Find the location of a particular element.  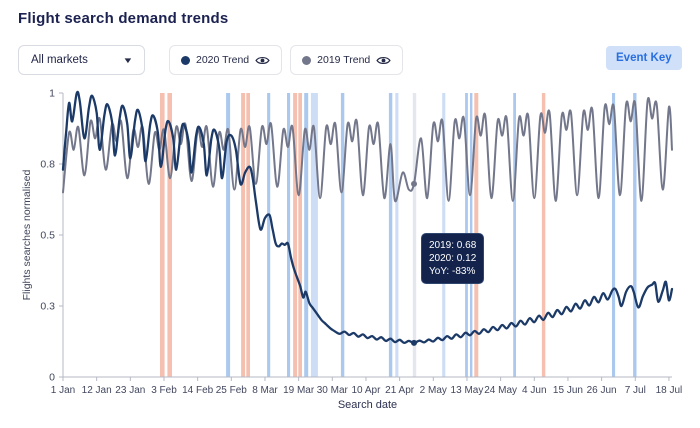

tooltip-line-2019: 2019: 0.68 is located at coordinates (453, 245).